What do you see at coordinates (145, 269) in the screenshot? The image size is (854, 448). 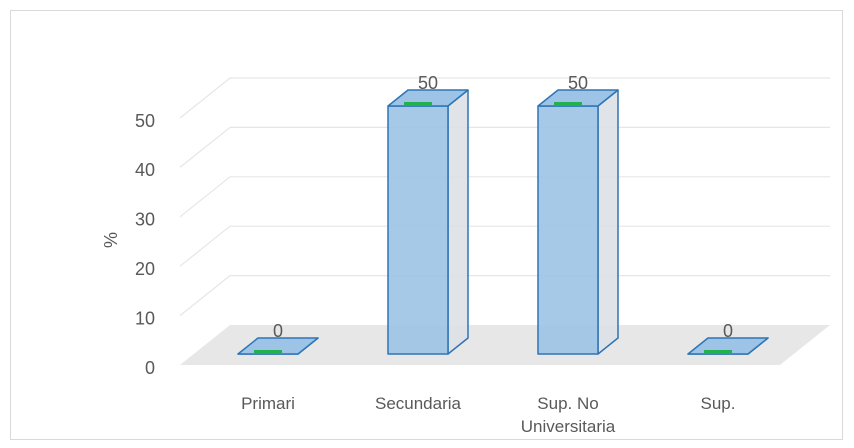 I see `y-tick-label: 20` at bounding box center [145, 269].